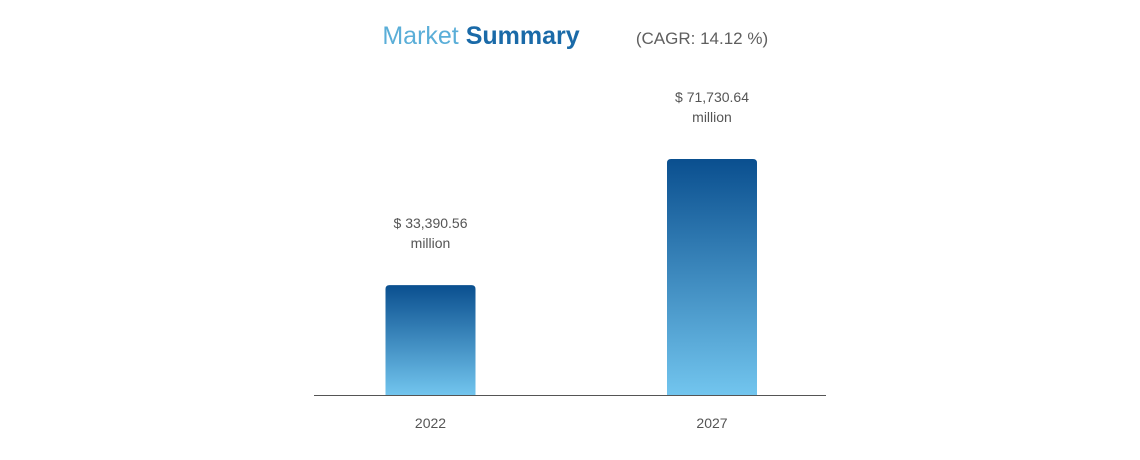  I want to click on value-label-2022: $ 33,390.56, so click(431, 223).